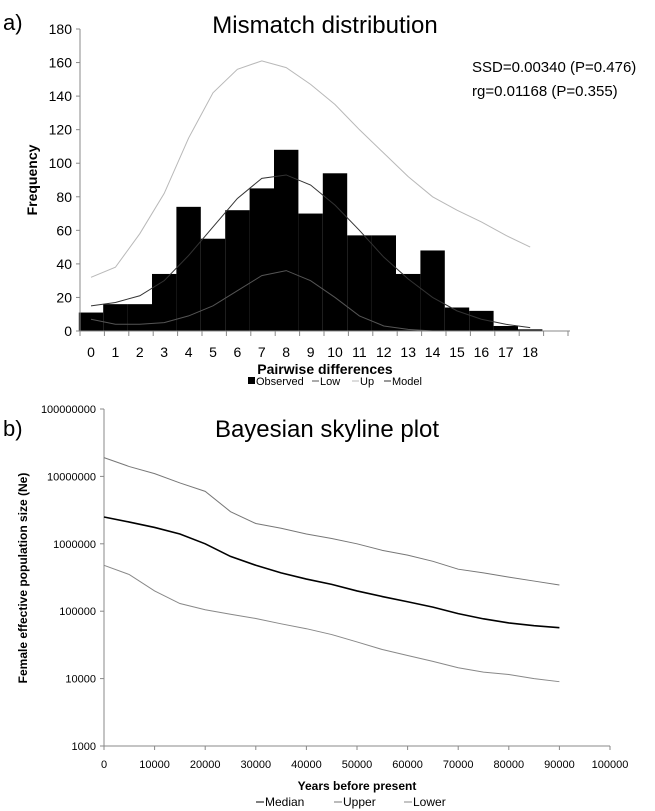 This screenshot has height=811, width=655. What do you see at coordinates (325, 369) in the screenshot?
I see `mismatch-x-axis-label: Pairwise differences` at bounding box center [325, 369].